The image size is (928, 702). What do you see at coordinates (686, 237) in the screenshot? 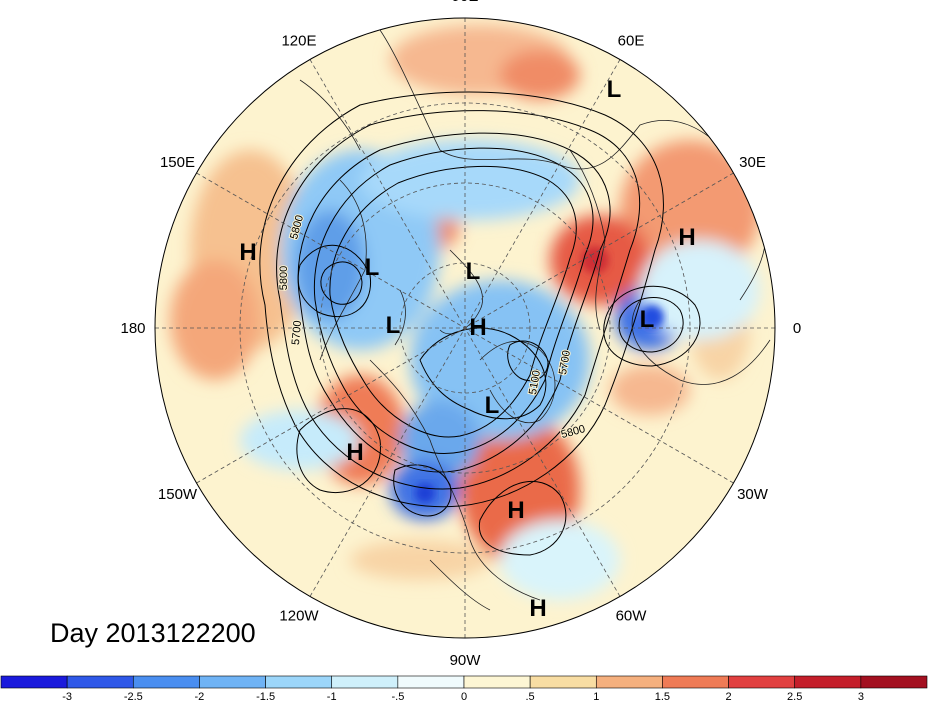
I see `pressure-center-high-eastern-europe: H` at bounding box center [686, 237].